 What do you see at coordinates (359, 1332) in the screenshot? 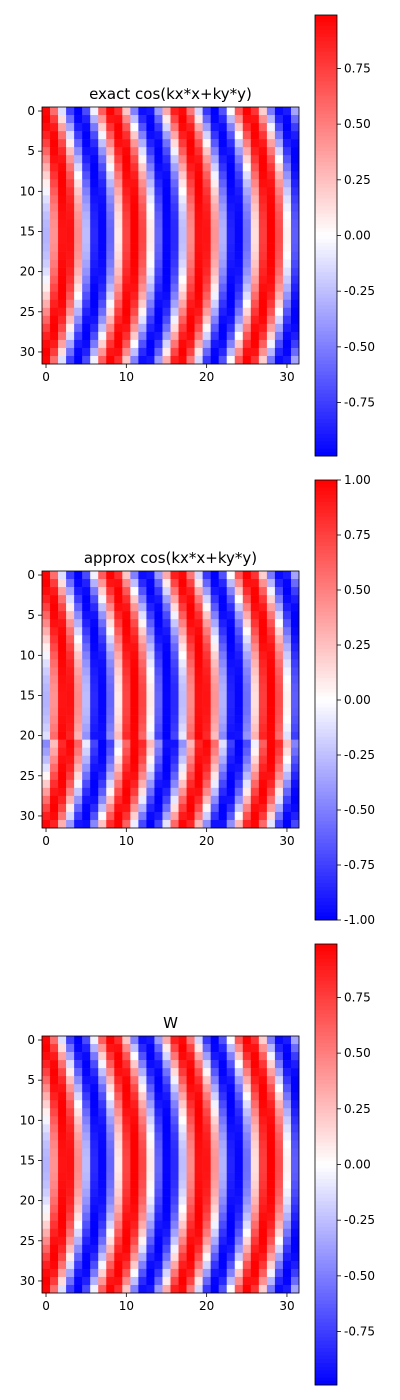
I see `colorbar-tick-label: -0.75` at bounding box center [359, 1332].